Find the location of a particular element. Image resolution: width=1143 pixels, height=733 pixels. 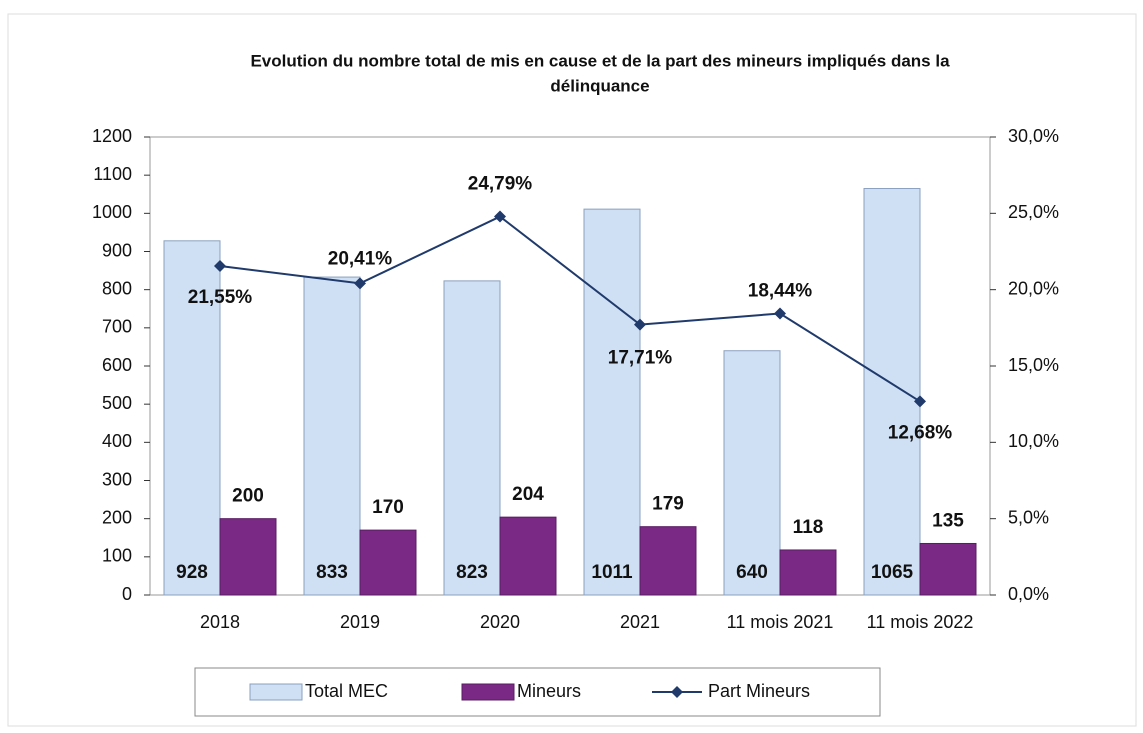

x-tick-label: 2018 is located at coordinates (220, 622).